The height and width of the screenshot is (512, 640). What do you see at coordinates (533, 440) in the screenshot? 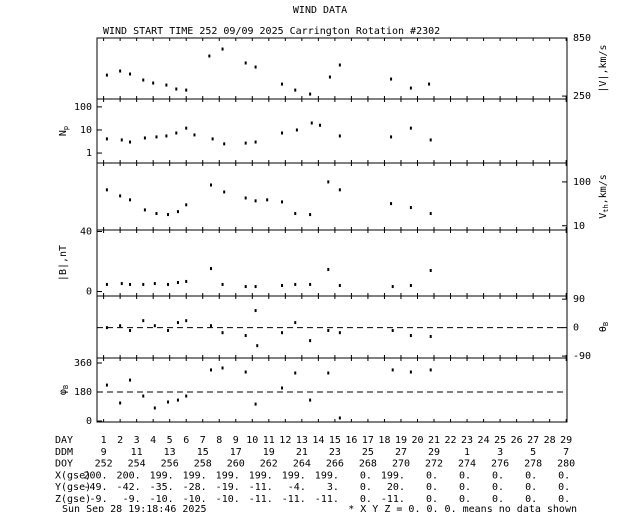
I see `day-label: 27` at bounding box center [533, 440].